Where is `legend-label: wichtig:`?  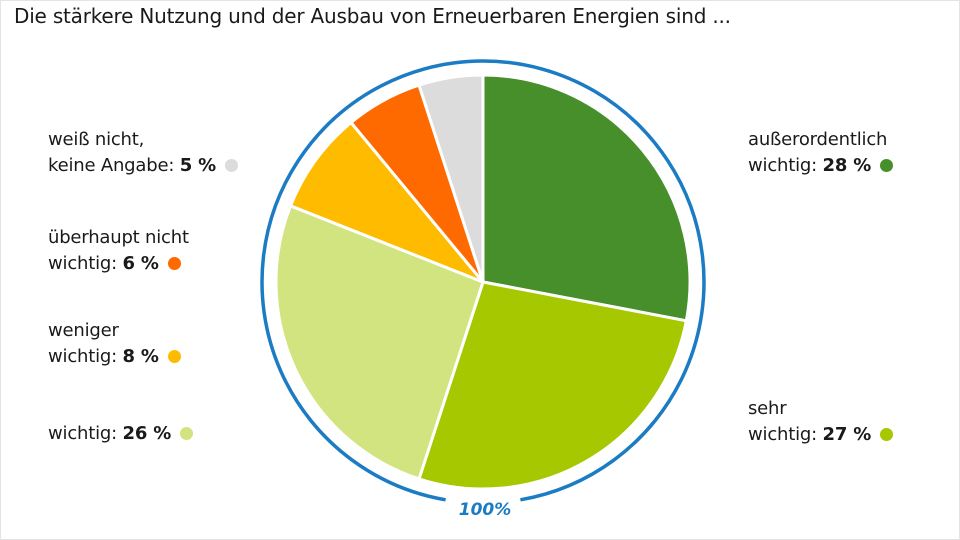 legend-label: wichtig: is located at coordinates (82, 433).